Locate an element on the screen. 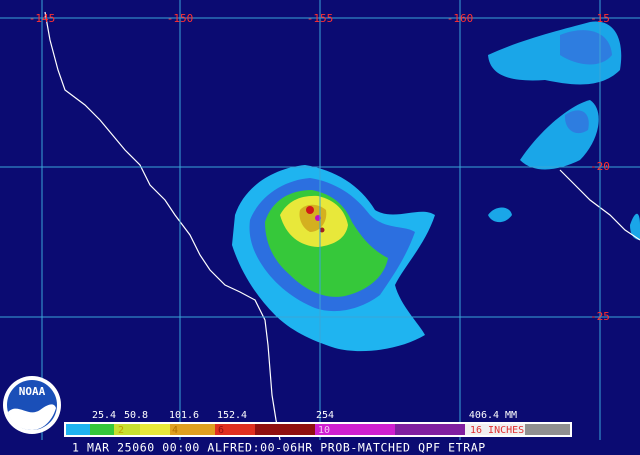  color-legend is located at coordinates (318, 429).